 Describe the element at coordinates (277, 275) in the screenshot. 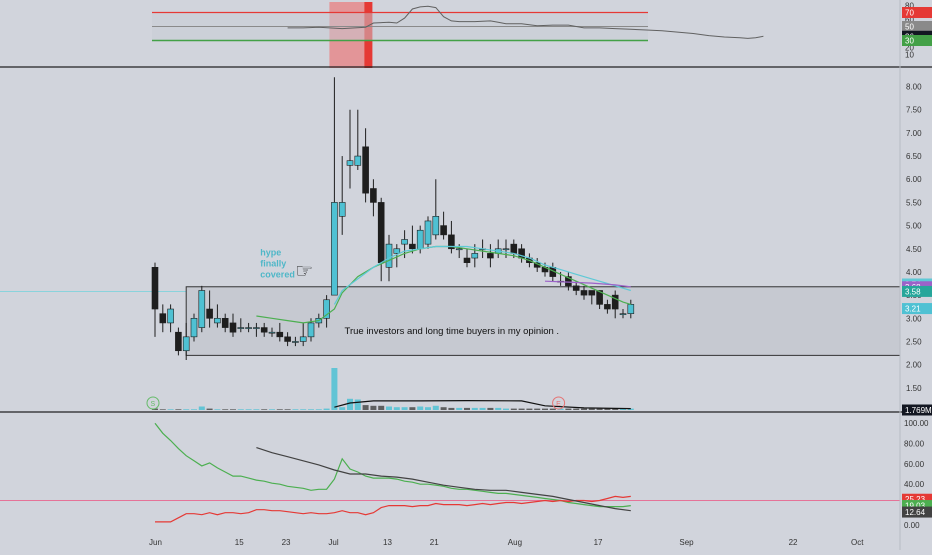

I see `hype-annotation: covered` at that location.